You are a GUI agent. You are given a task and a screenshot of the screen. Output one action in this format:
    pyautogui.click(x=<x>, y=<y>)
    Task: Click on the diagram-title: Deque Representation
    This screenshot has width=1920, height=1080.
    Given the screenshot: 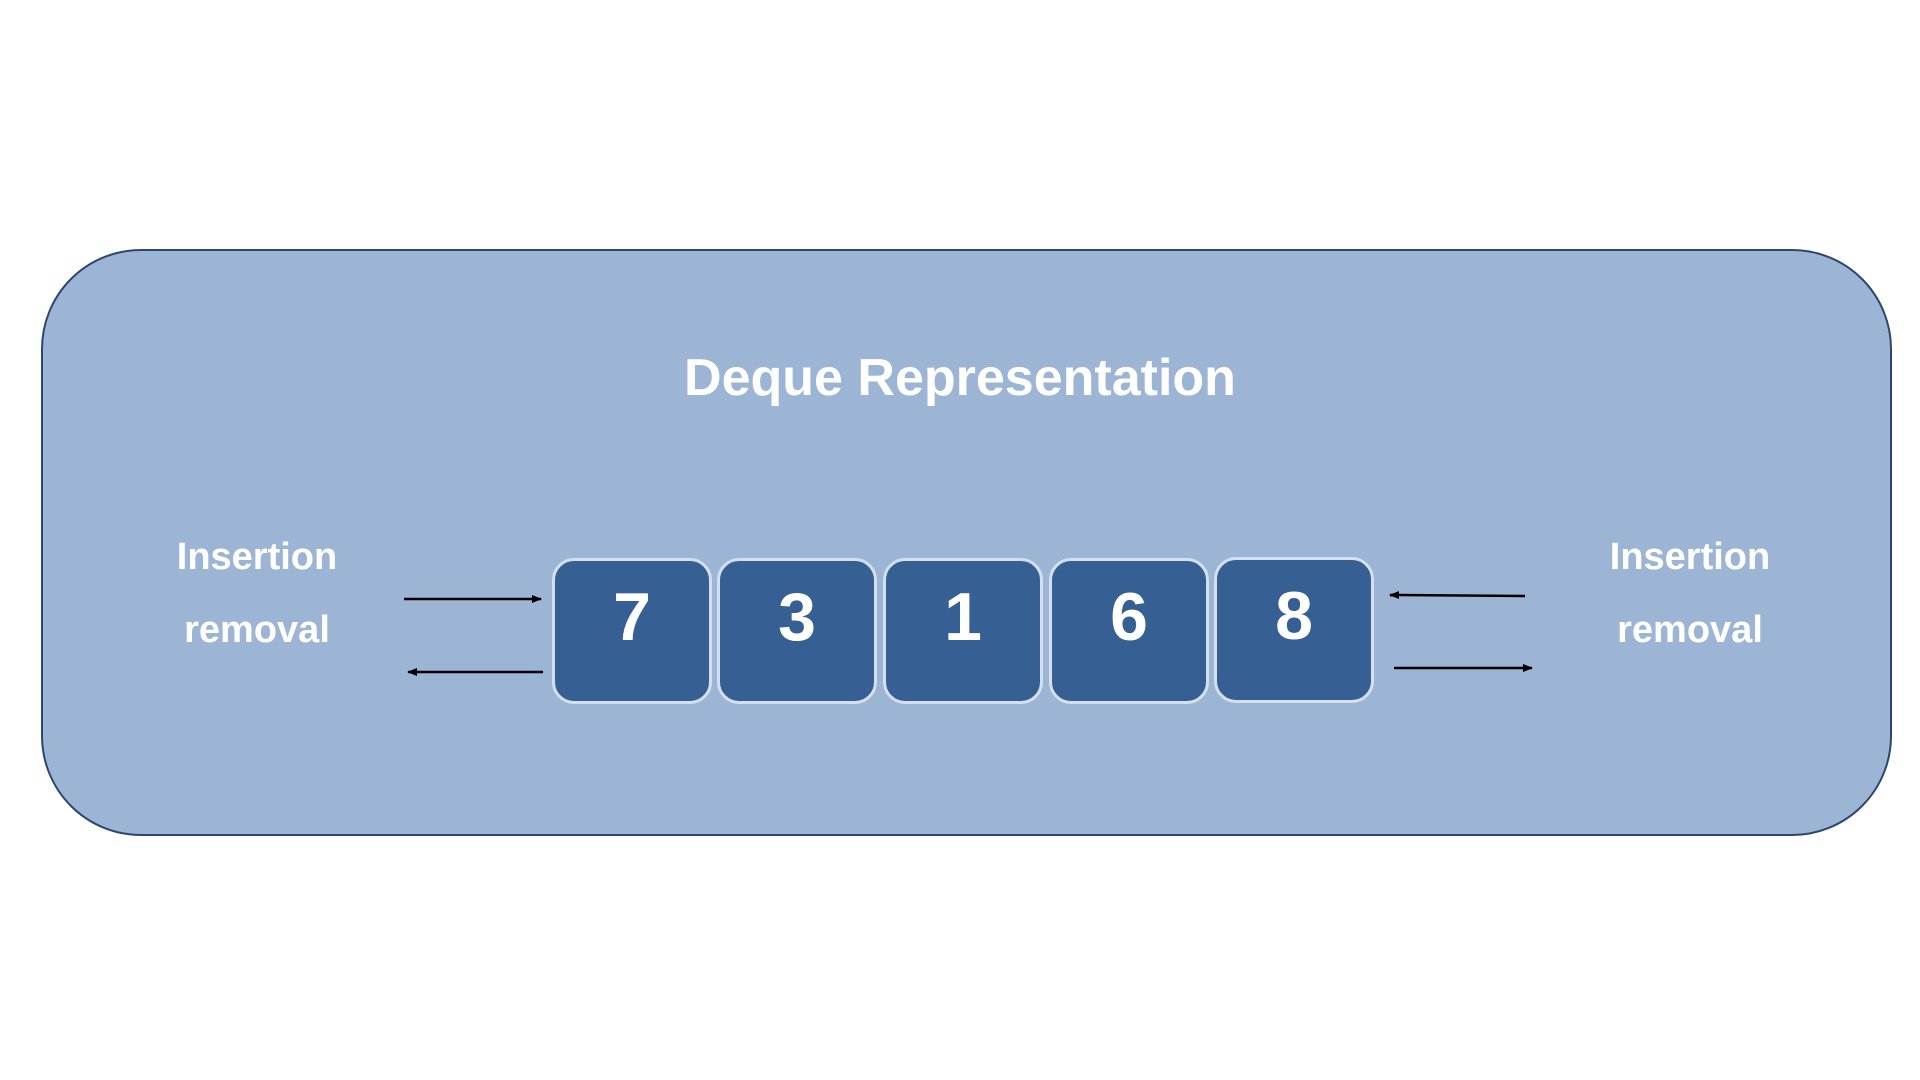 What is the action you would take?
    pyautogui.click(x=960, y=378)
    